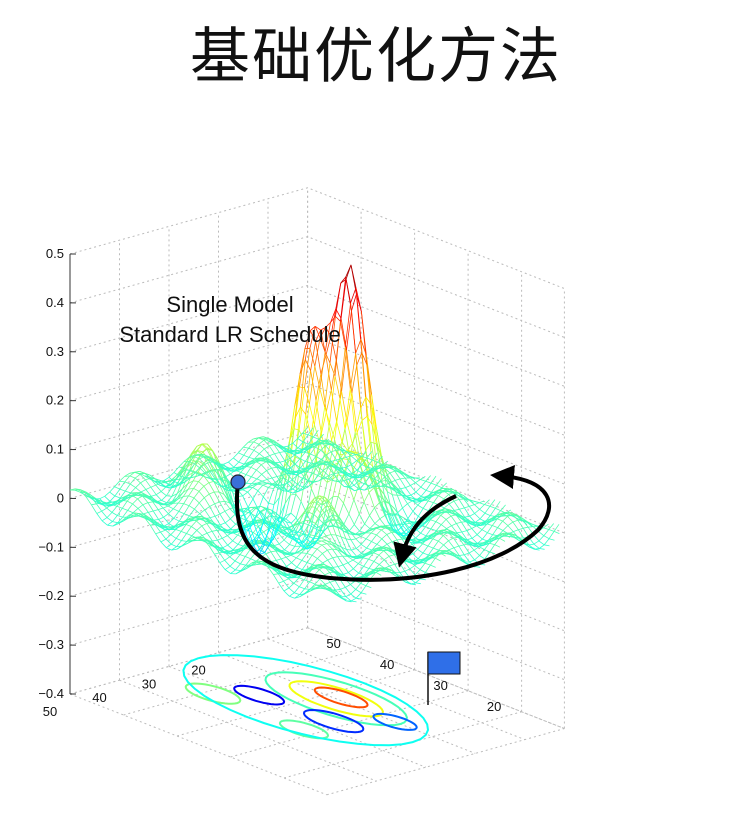 The width and height of the screenshot is (752, 828). I want to click on flag-icon, so click(444, 663).